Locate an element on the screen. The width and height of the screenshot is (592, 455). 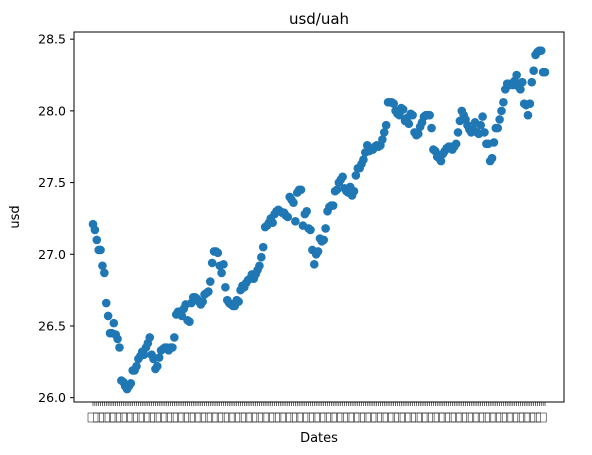
y-tick-label: 28.0 is located at coordinates (52, 110).